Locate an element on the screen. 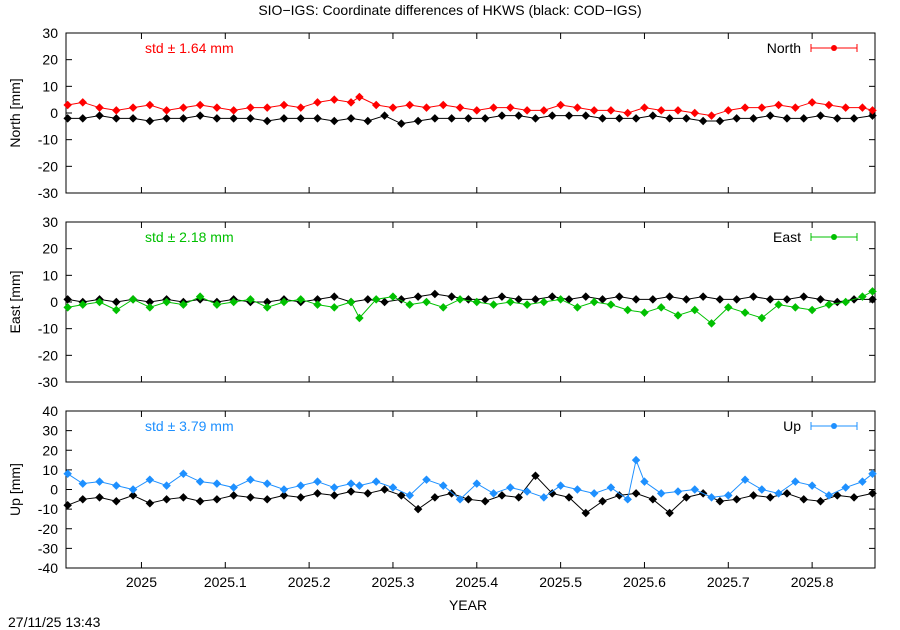 Image resolution: width=900 pixels, height=630 pixels. y-tick-label: 0 is located at coordinates (54, 113).